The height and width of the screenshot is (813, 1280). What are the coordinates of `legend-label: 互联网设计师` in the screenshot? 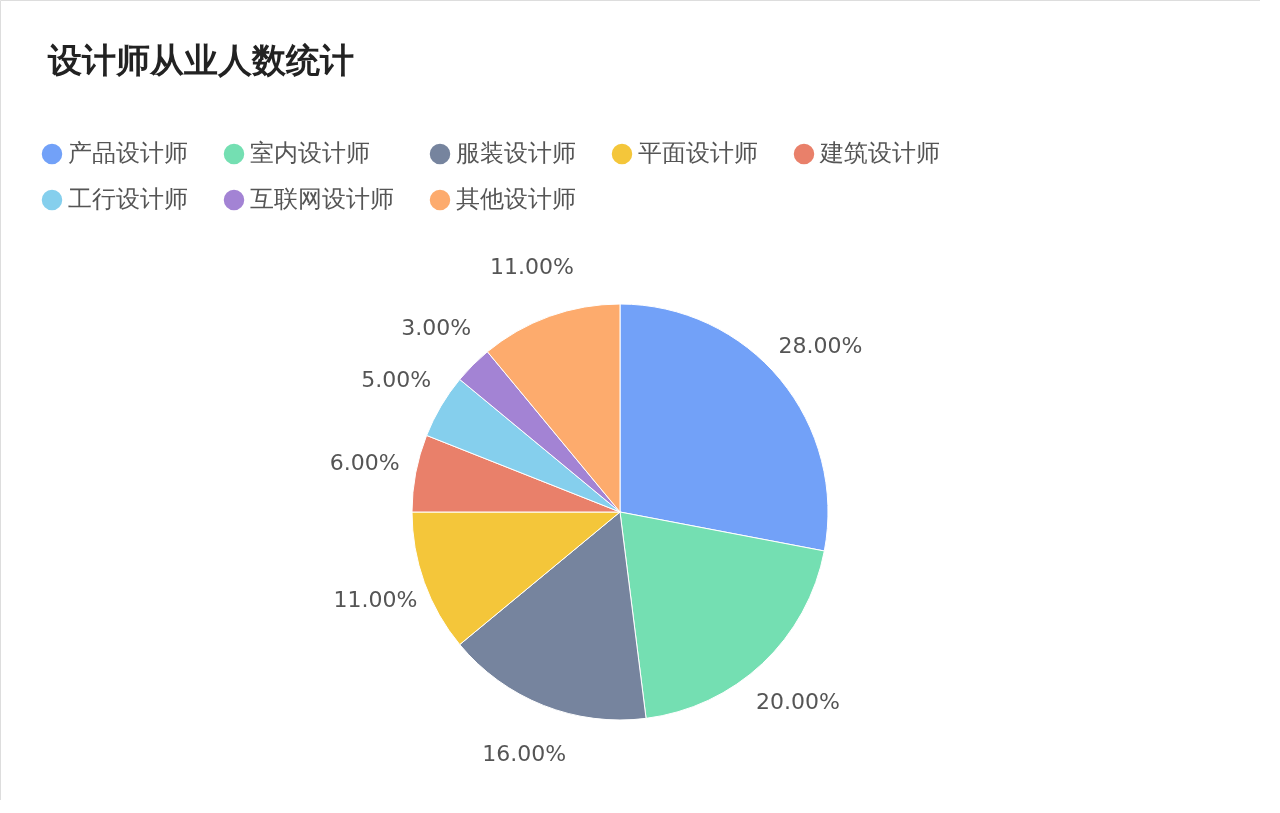 It's located at (322, 199).